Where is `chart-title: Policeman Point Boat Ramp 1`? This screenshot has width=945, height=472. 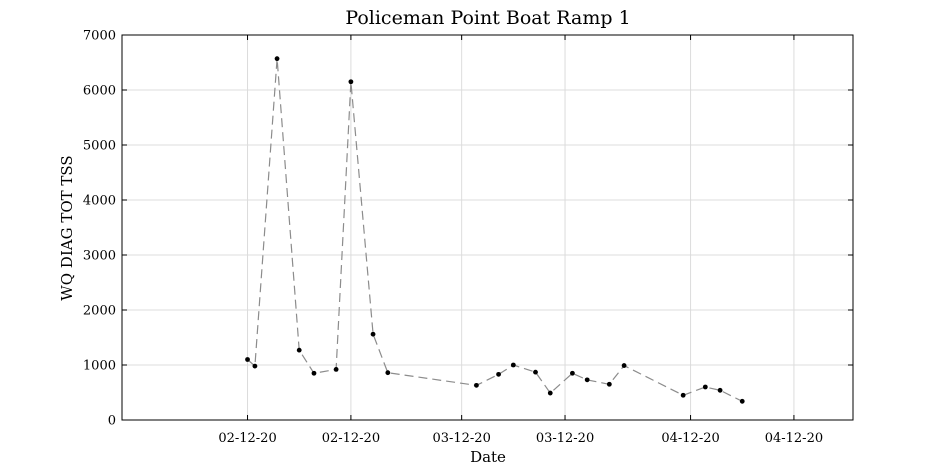
chart-title: Policeman Point Boat Ramp 1 is located at coordinates (487, 18).